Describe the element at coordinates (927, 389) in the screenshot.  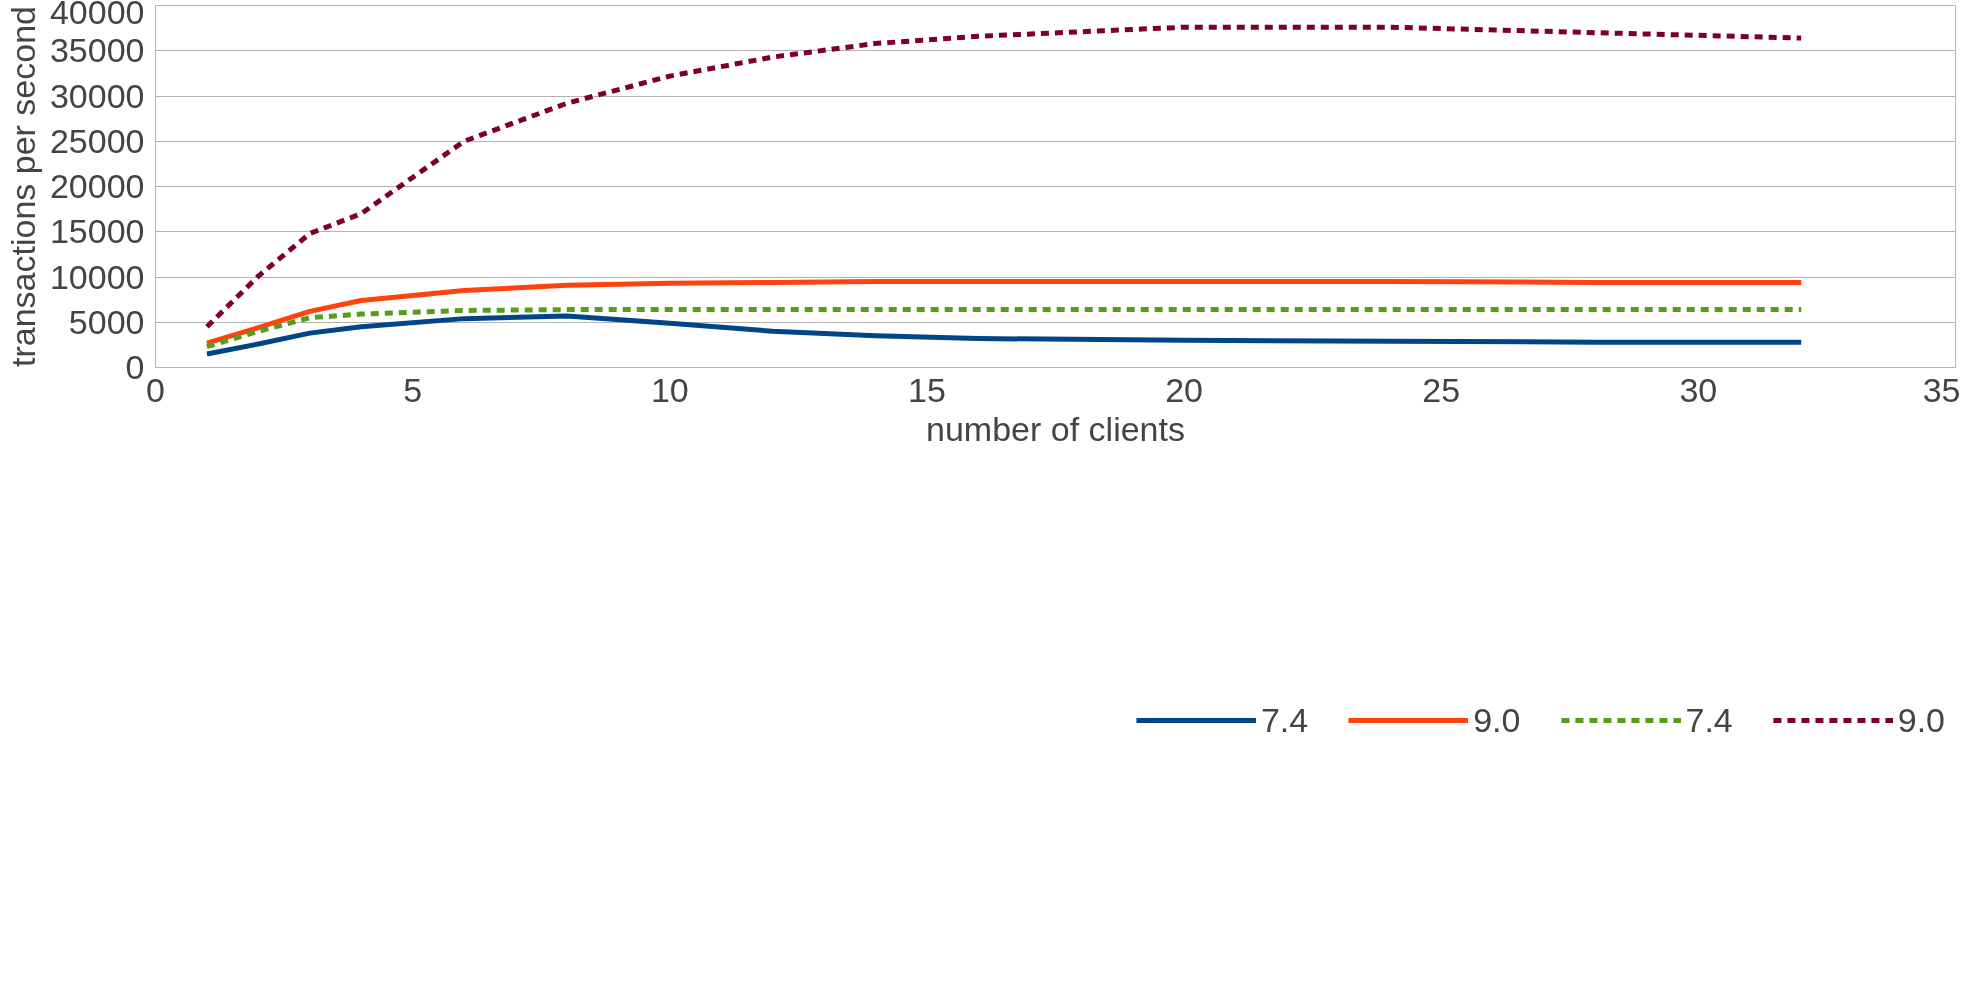
I see `x-tick-label: 15` at that location.